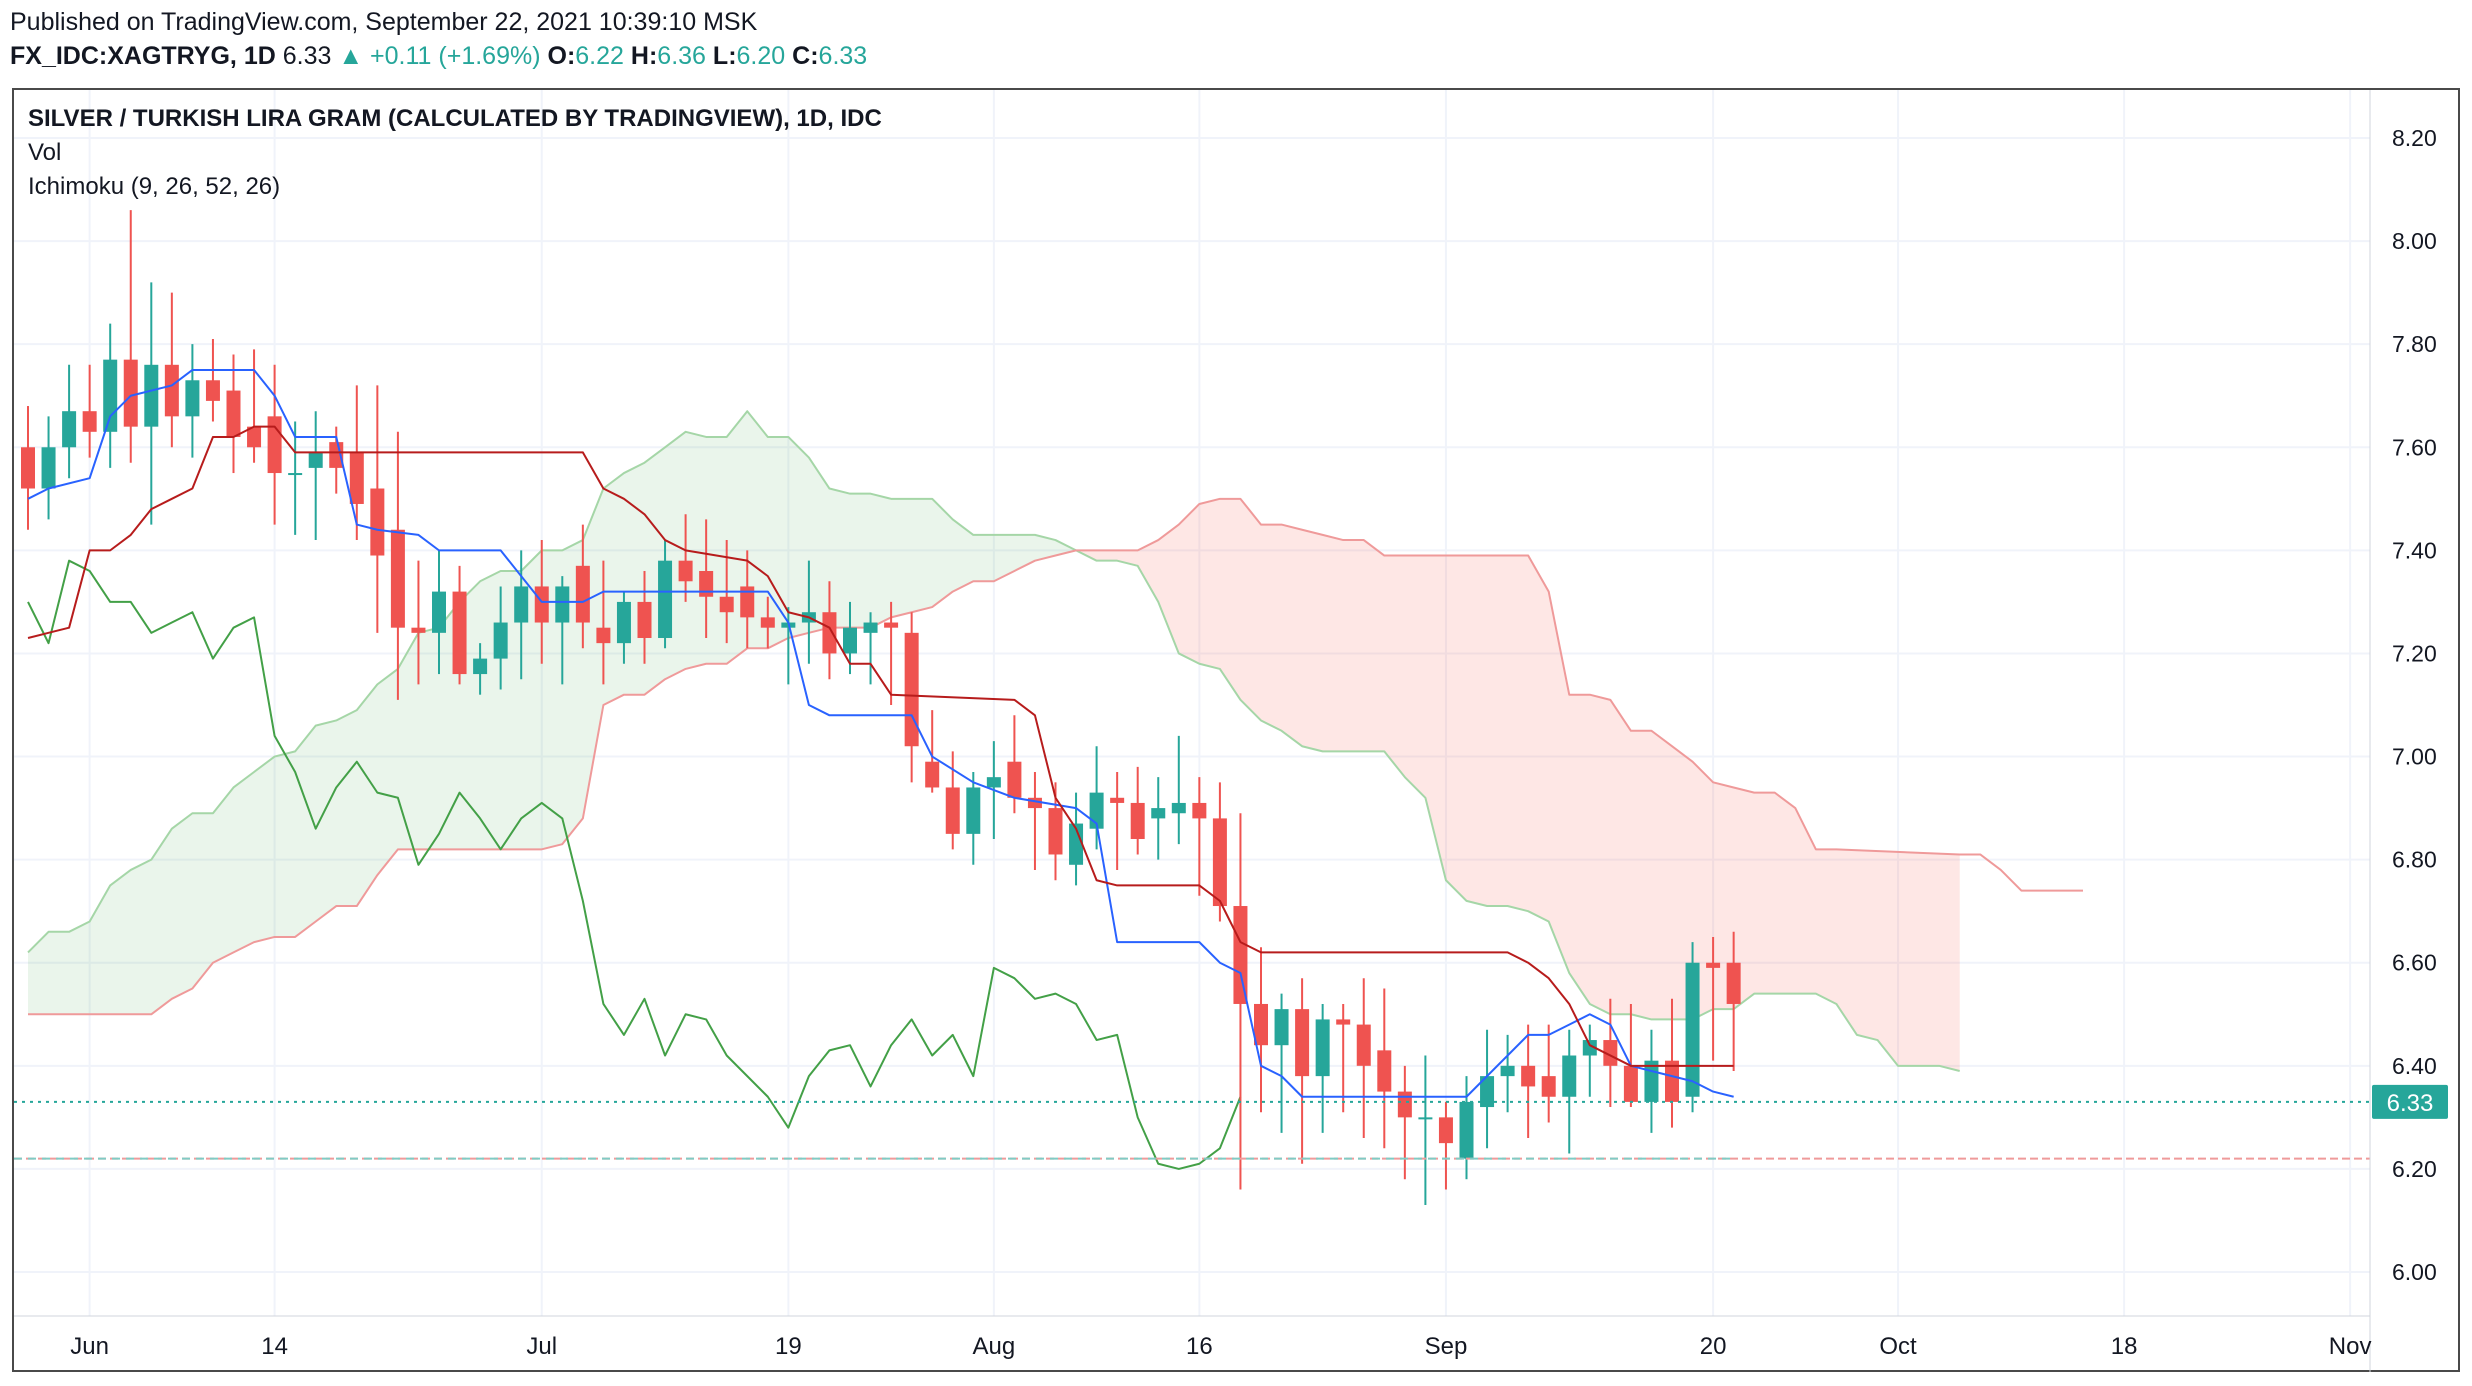  I want to click on y-tick-label: 7.20, so click(2414, 653).